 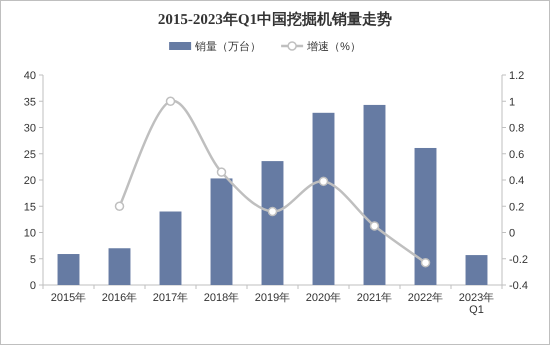 What do you see at coordinates (324, 298) in the screenshot?
I see `x-tick-label: 2020年` at bounding box center [324, 298].